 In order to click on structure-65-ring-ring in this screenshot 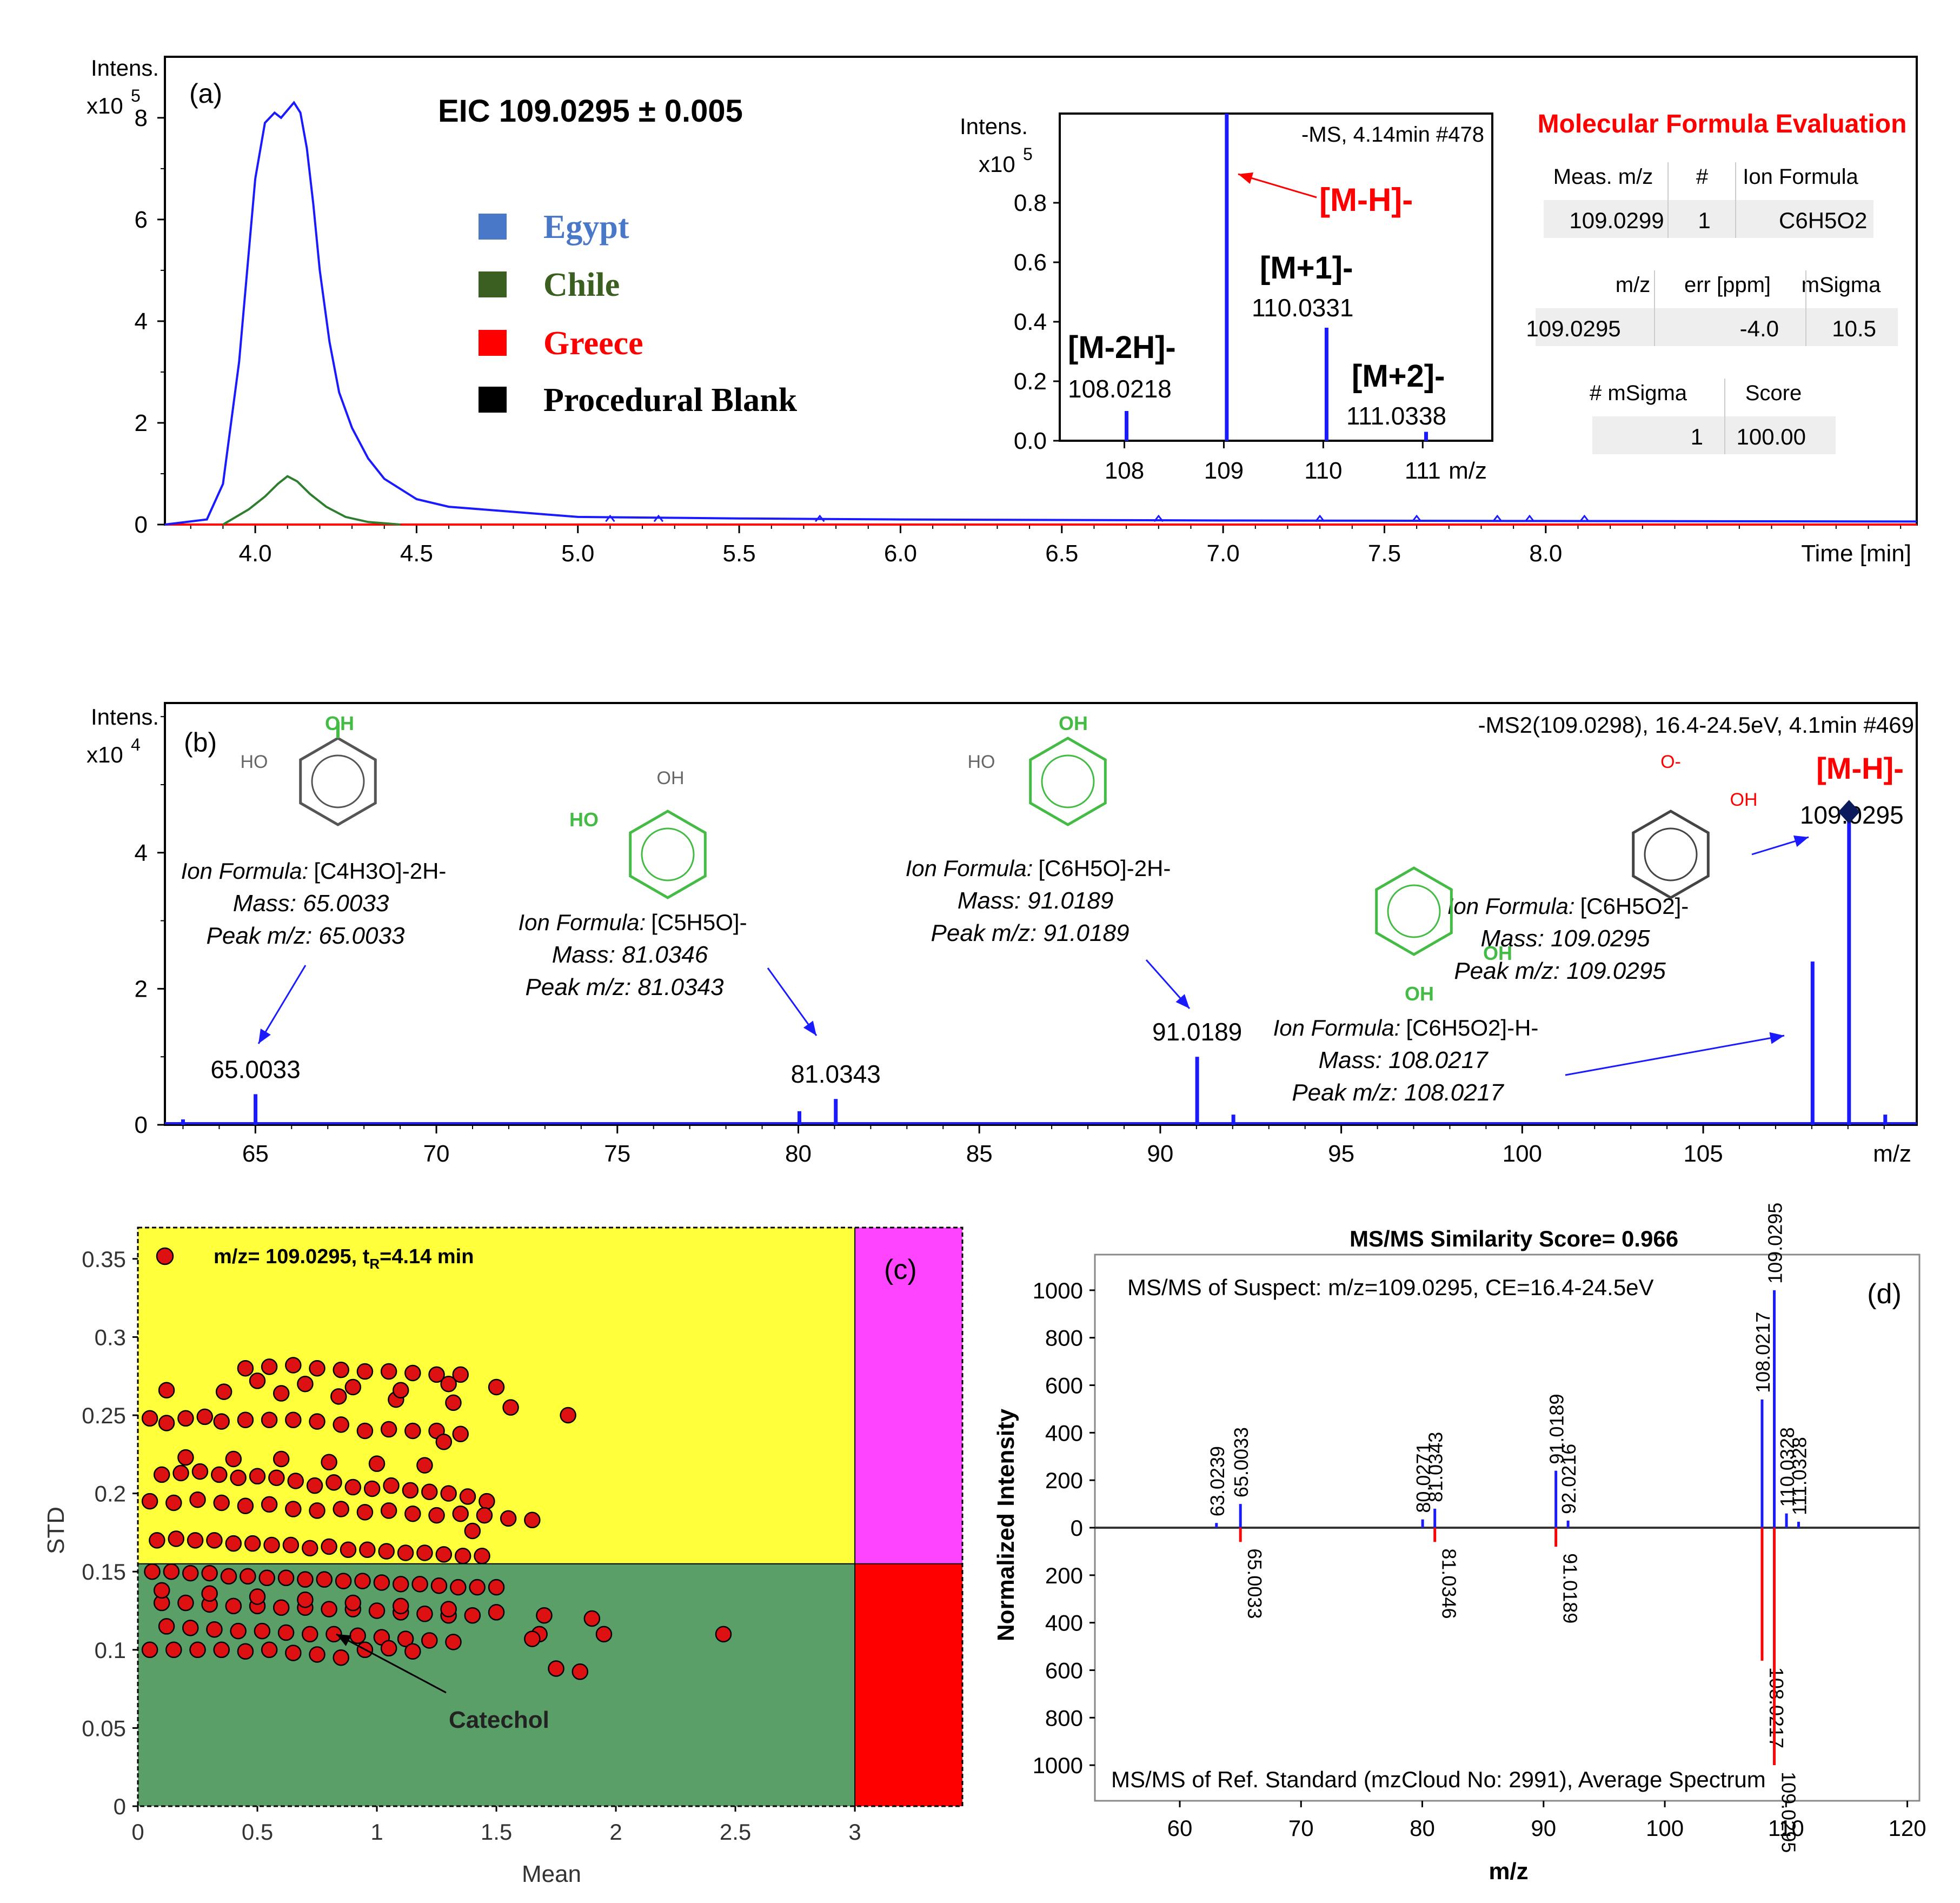, I will do `click(338, 781)`.